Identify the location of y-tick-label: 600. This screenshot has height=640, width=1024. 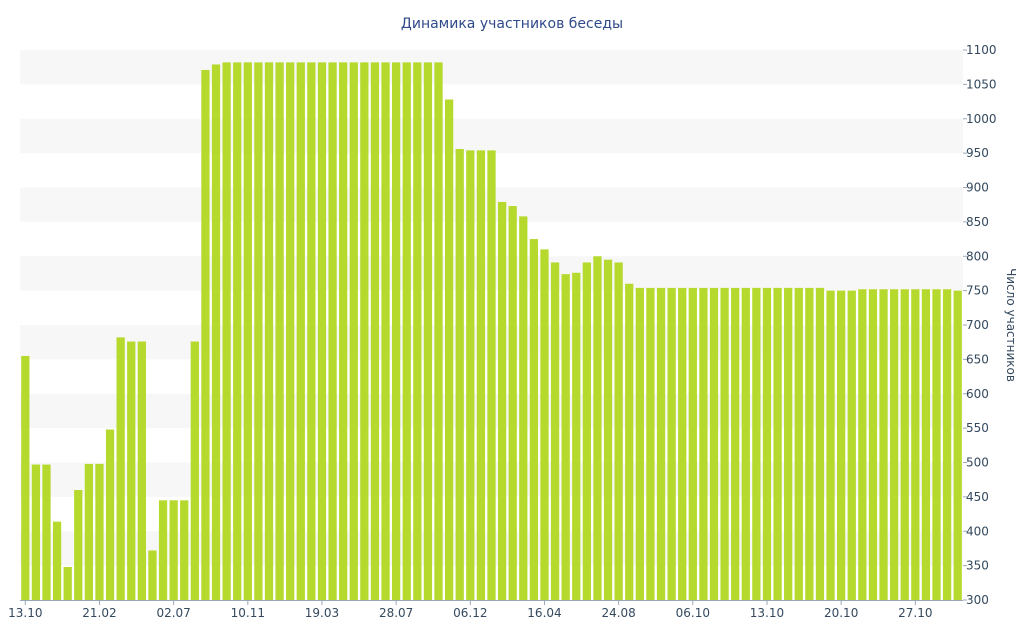
(977, 394).